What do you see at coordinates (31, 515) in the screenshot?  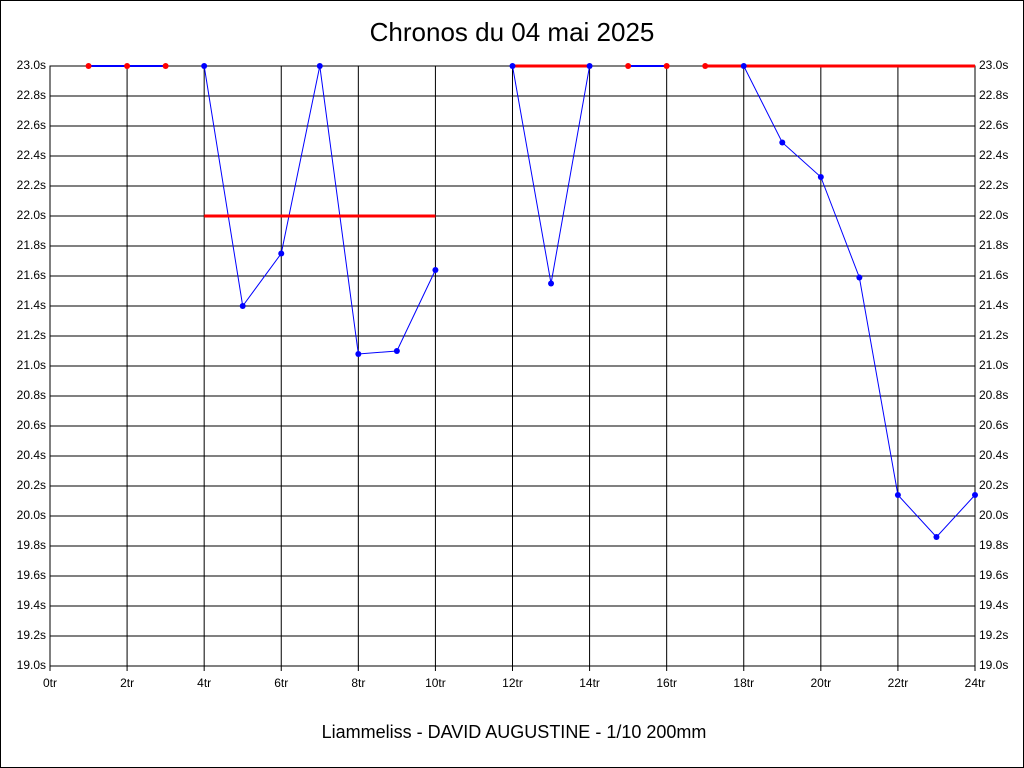 I see `y-tick-label: 20.0s` at bounding box center [31, 515].